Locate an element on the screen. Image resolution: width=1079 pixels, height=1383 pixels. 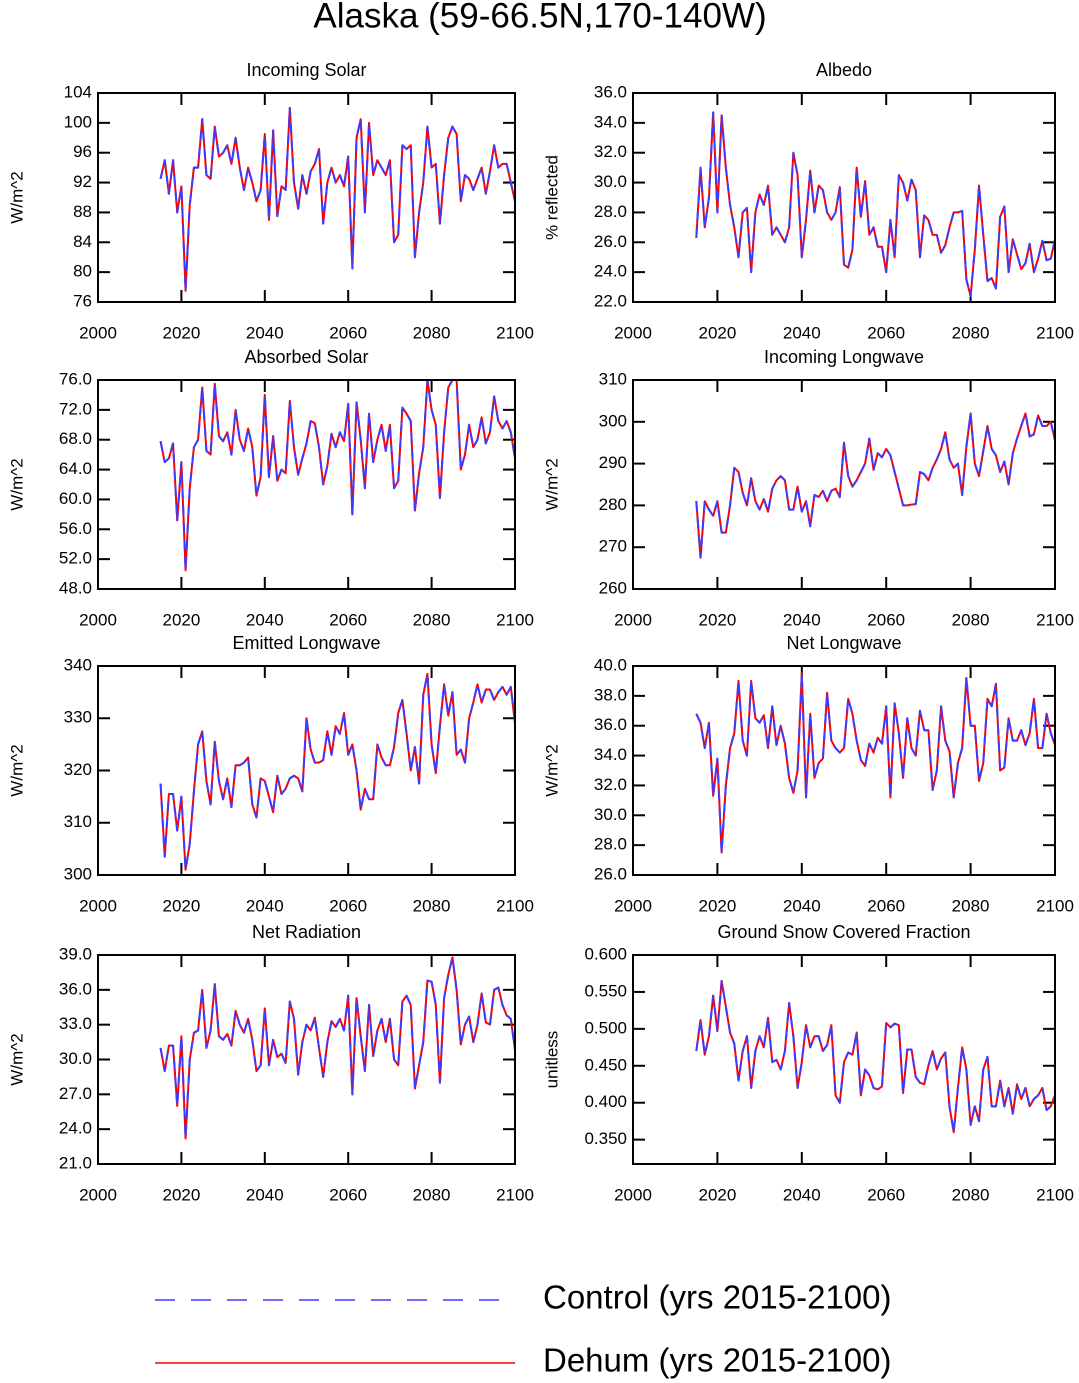
y-tick-label: 270 is located at coordinates (613, 546).